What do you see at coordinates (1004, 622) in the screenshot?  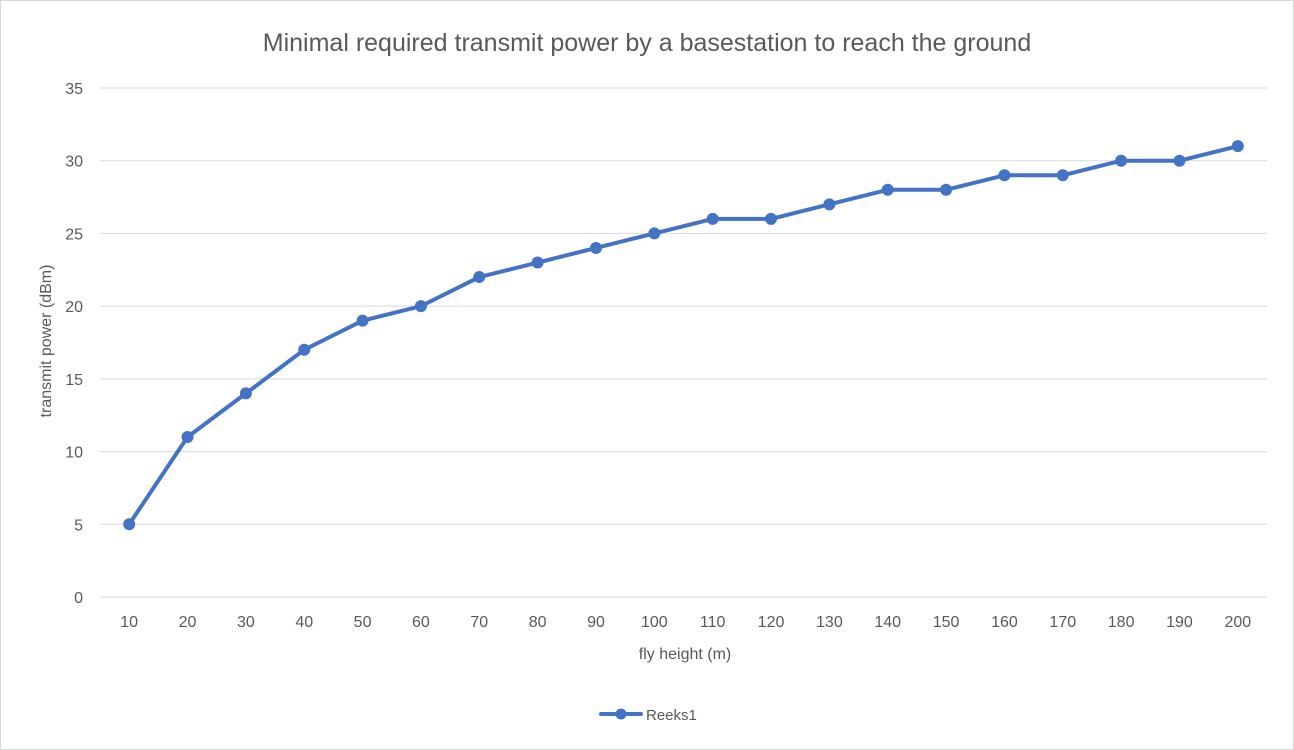 I see `x-tick-label: 160` at bounding box center [1004, 622].